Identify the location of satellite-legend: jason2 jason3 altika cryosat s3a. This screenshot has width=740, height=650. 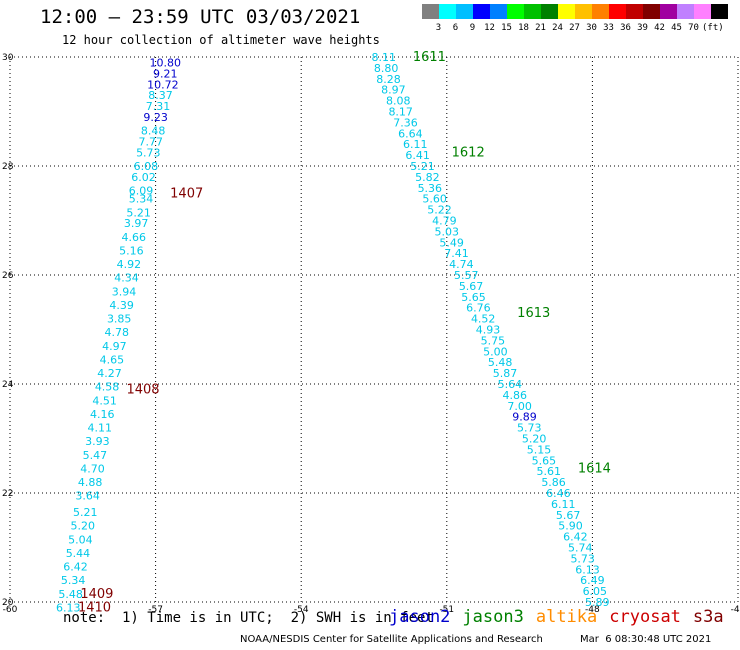
(562, 617).